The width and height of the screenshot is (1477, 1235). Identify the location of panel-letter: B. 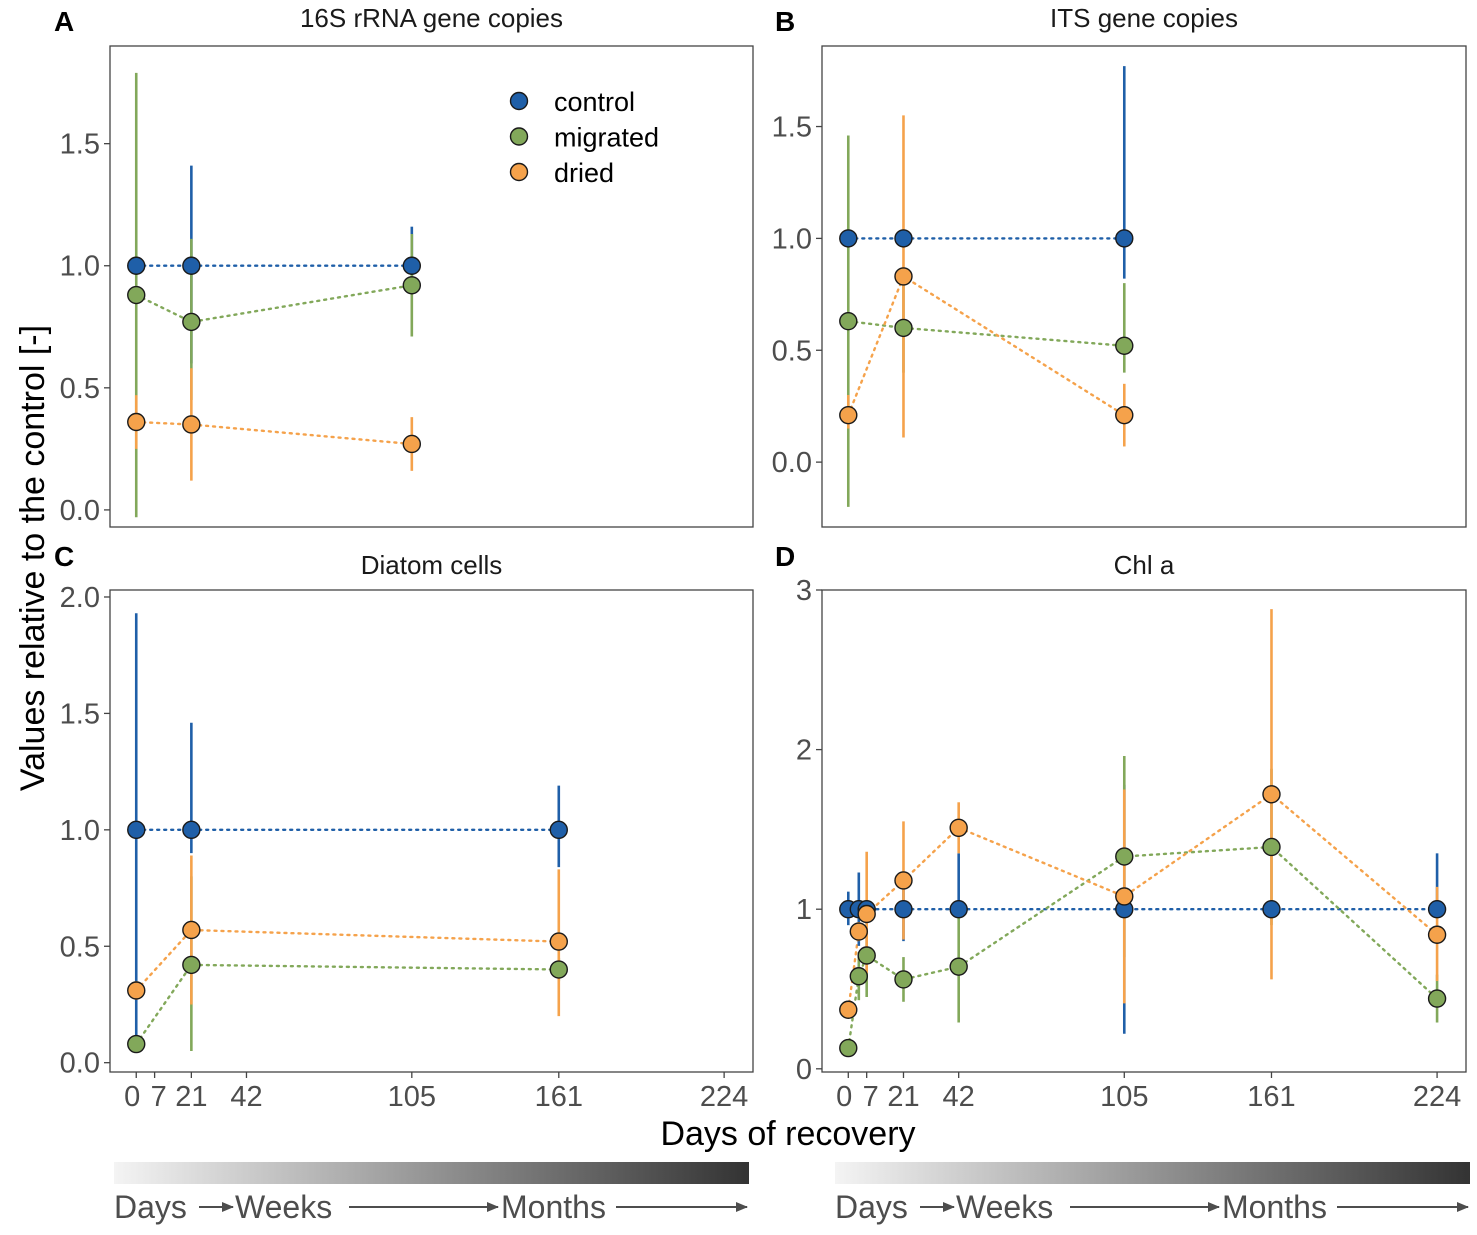
(785, 21).